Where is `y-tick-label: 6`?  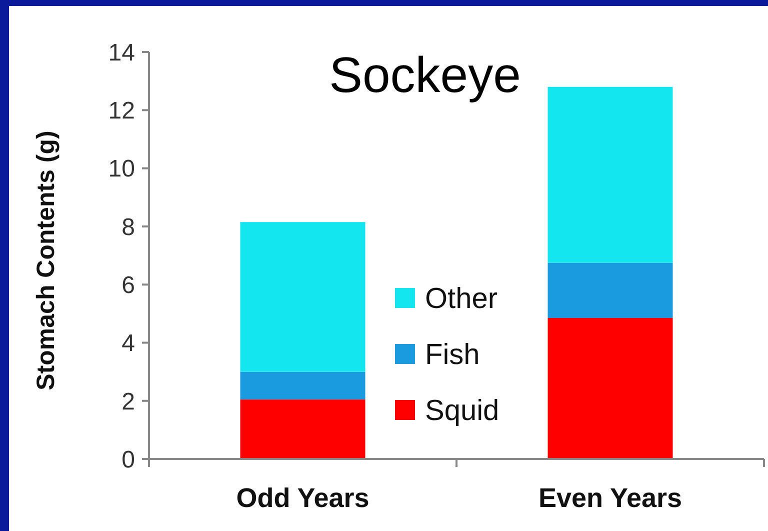 y-tick-label: 6 is located at coordinates (128, 285).